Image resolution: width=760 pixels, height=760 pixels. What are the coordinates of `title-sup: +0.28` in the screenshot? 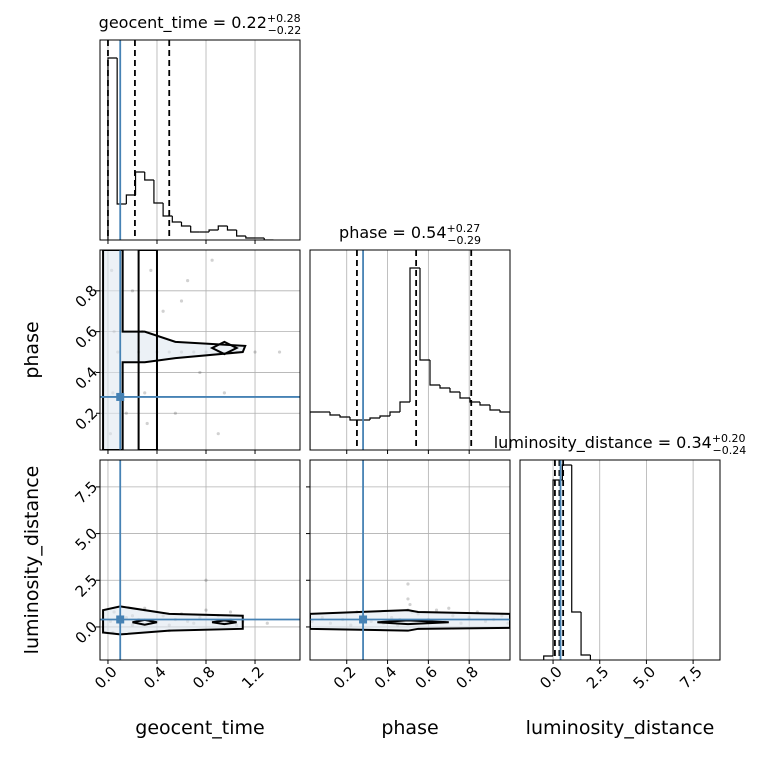 It's located at (284, 18).